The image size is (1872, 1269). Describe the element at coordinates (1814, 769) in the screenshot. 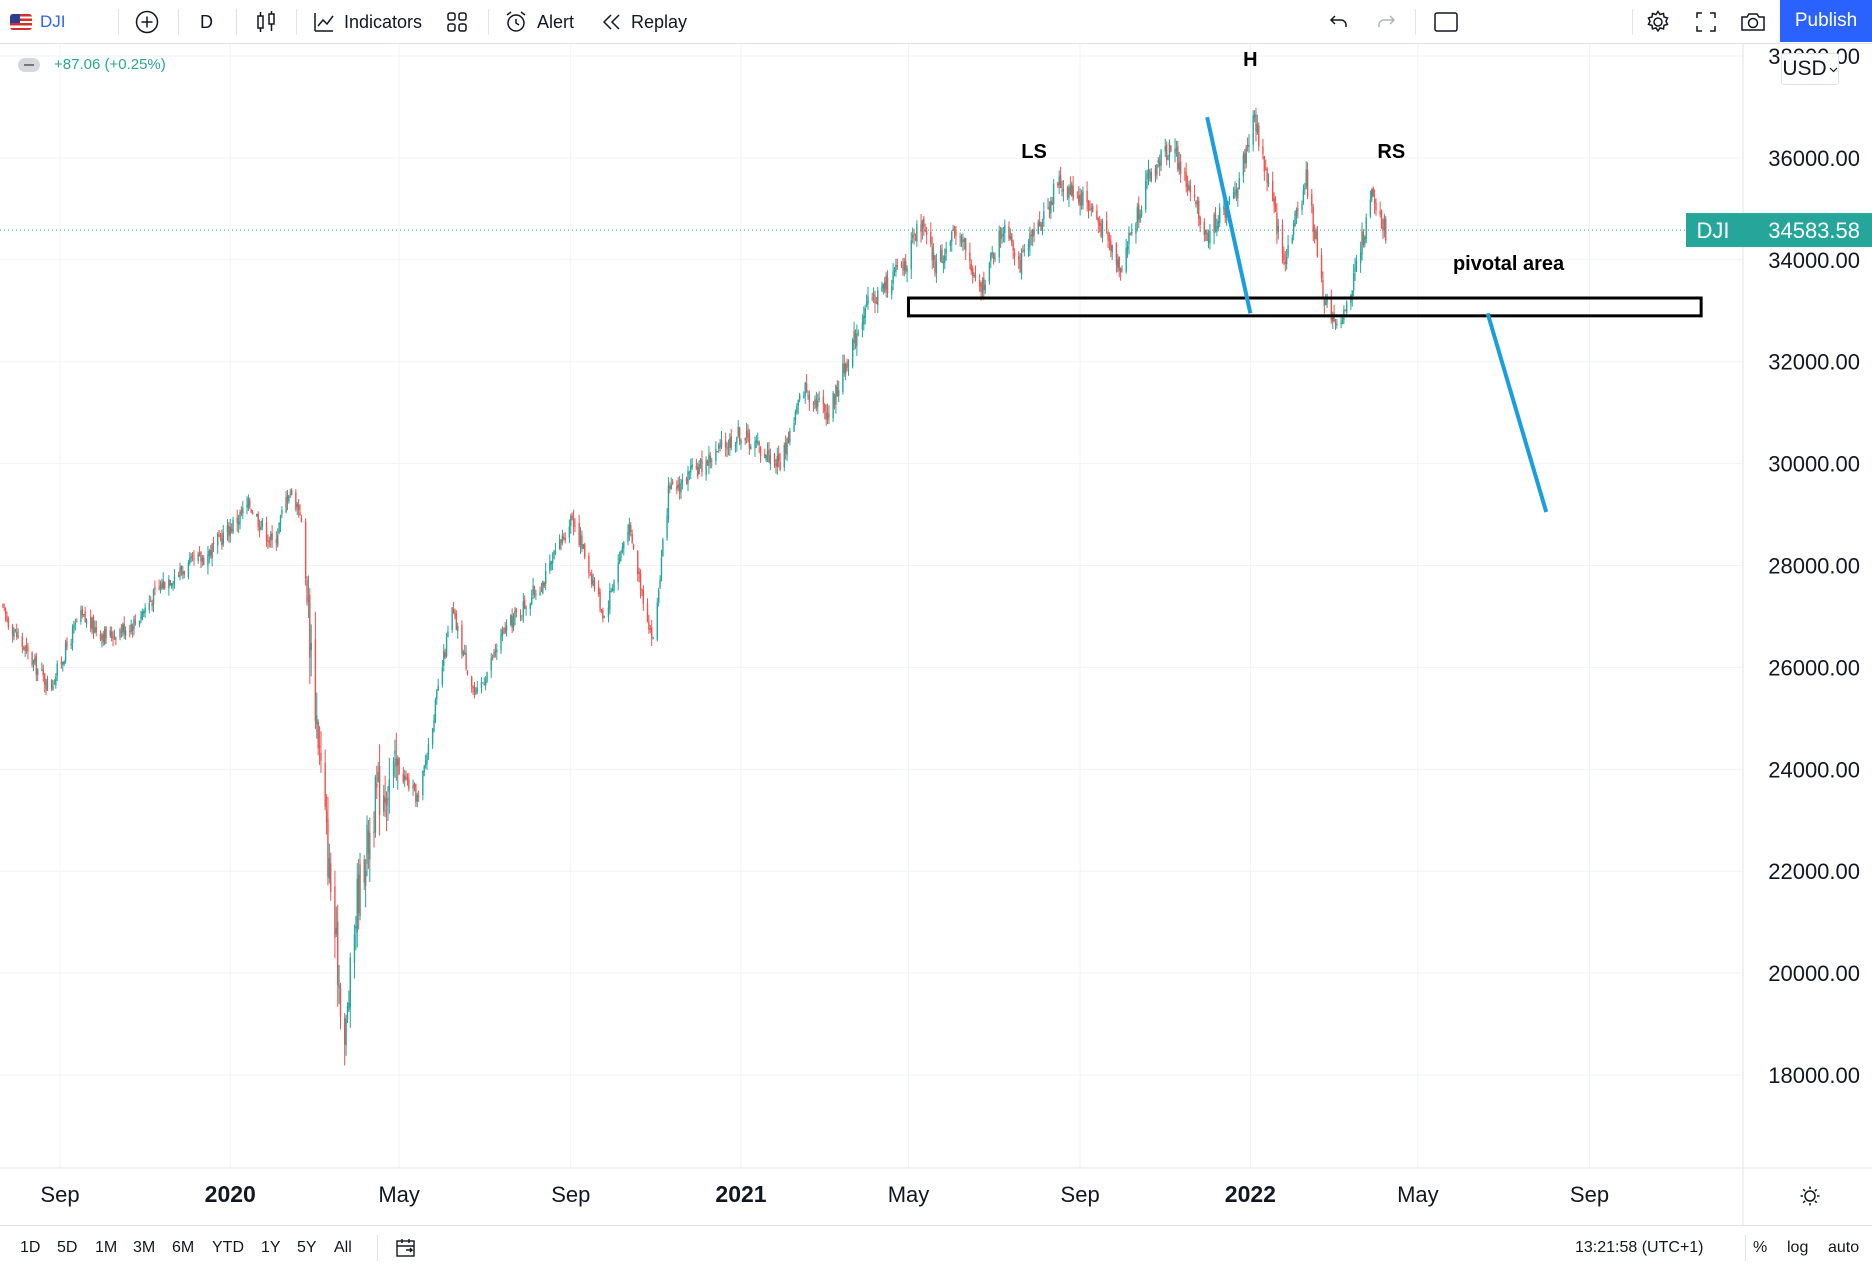

I see `y-tick-label: 24000.00` at that location.